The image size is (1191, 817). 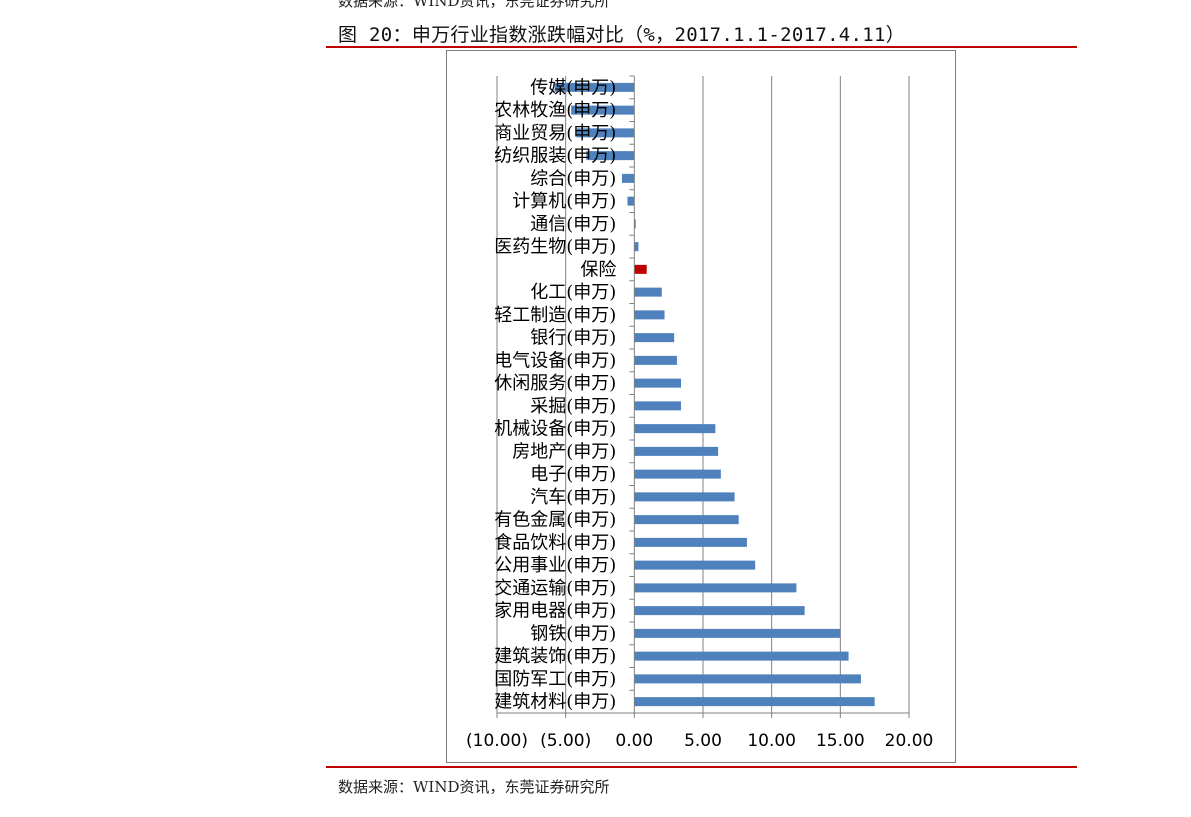 I want to click on category-label: 公用事业(申万), so click(x=555, y=565).